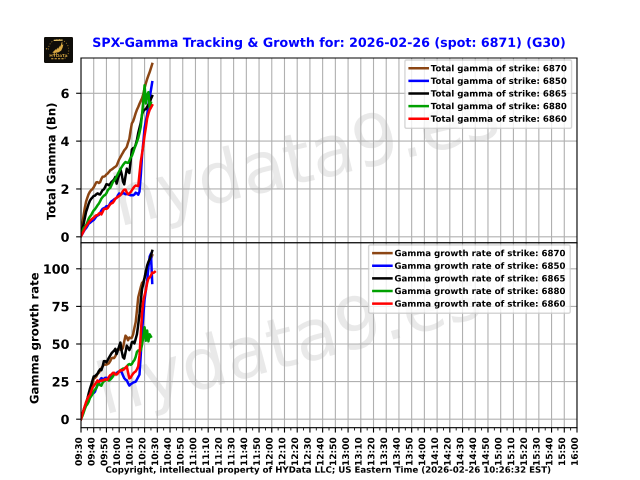 The width and height of the screenshot is (640, 480). Describe the element at coordinates (58, 55) in the screenshot. I see `svg-text: HYDaTa` at that location.